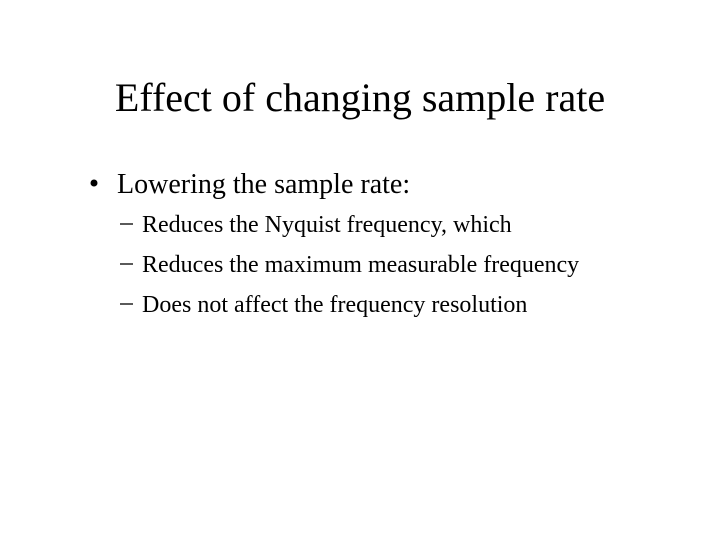 The image size is (720, 540). I want to click on subitem-text: Does not affect the frequency resolution, so click(334, 305).